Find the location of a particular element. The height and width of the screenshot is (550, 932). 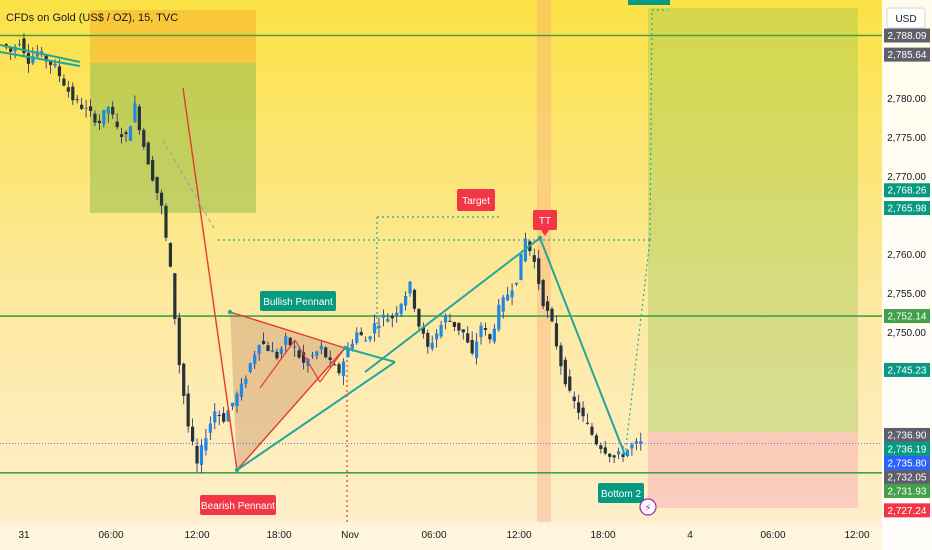

bearish-projection-line is located at coordinates (189, 185).